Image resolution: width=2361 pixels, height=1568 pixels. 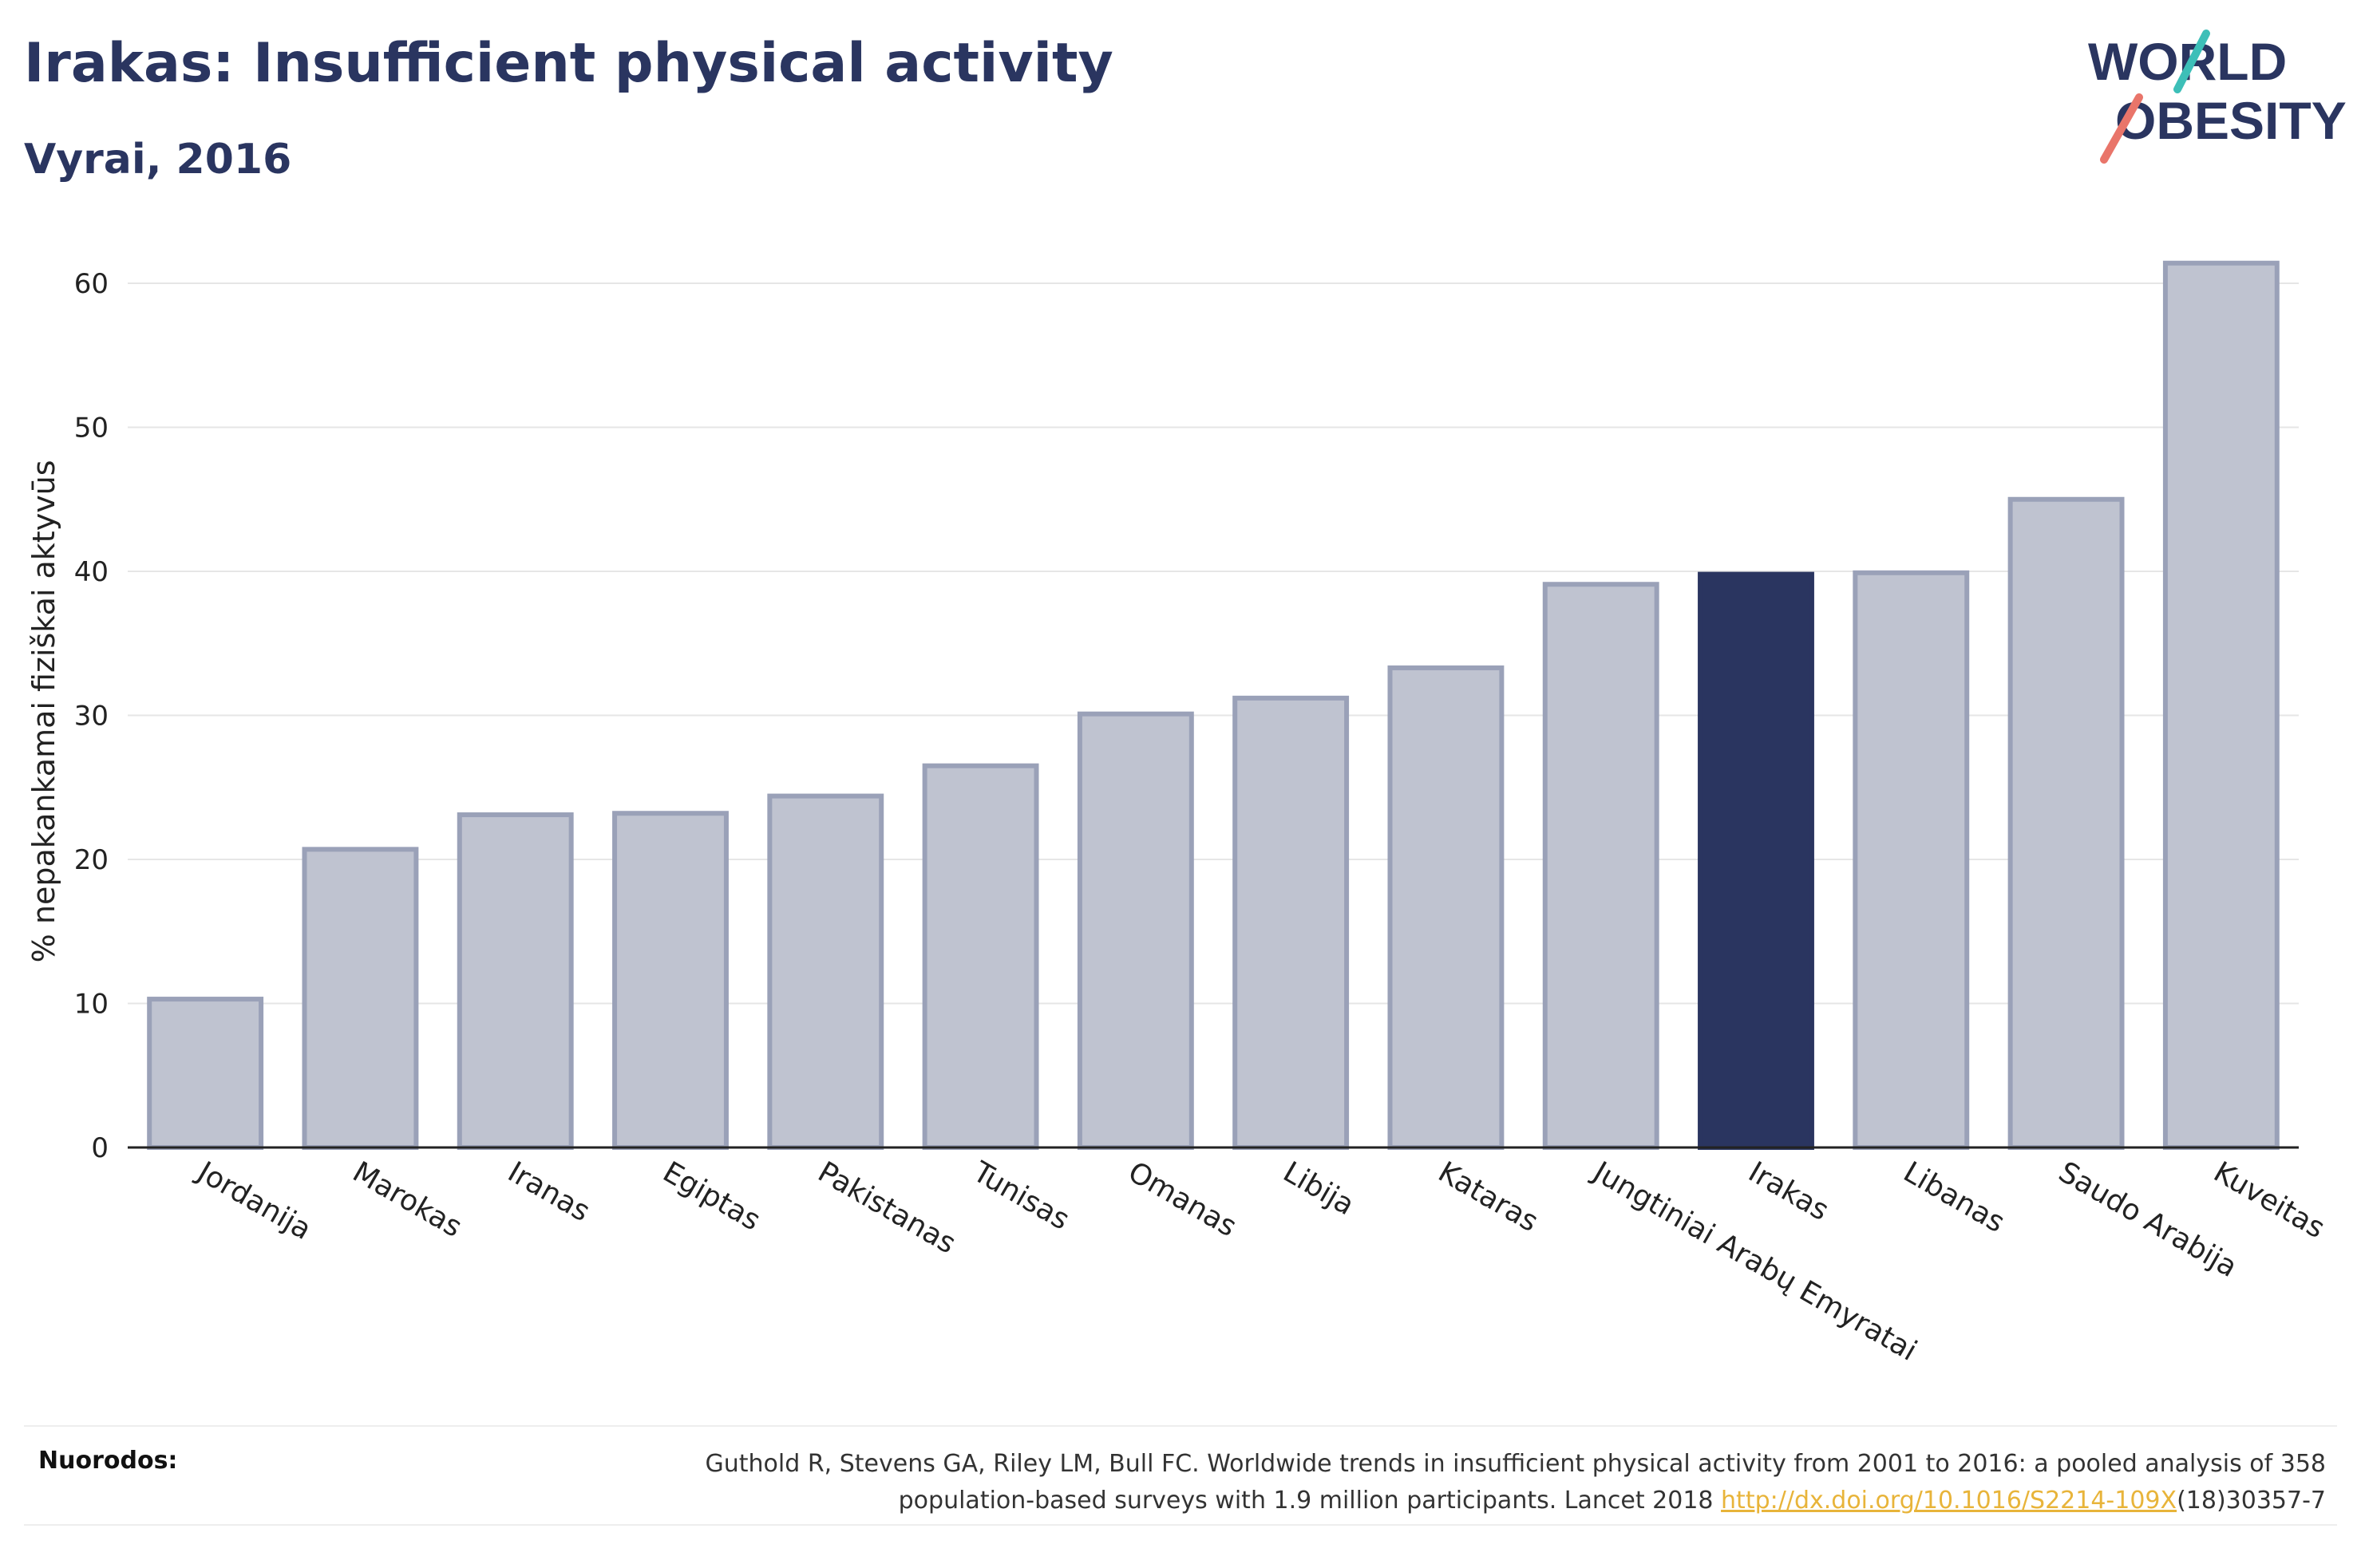 I want to click on x-tick-label: Iranas, so click(x=548, y=1191).